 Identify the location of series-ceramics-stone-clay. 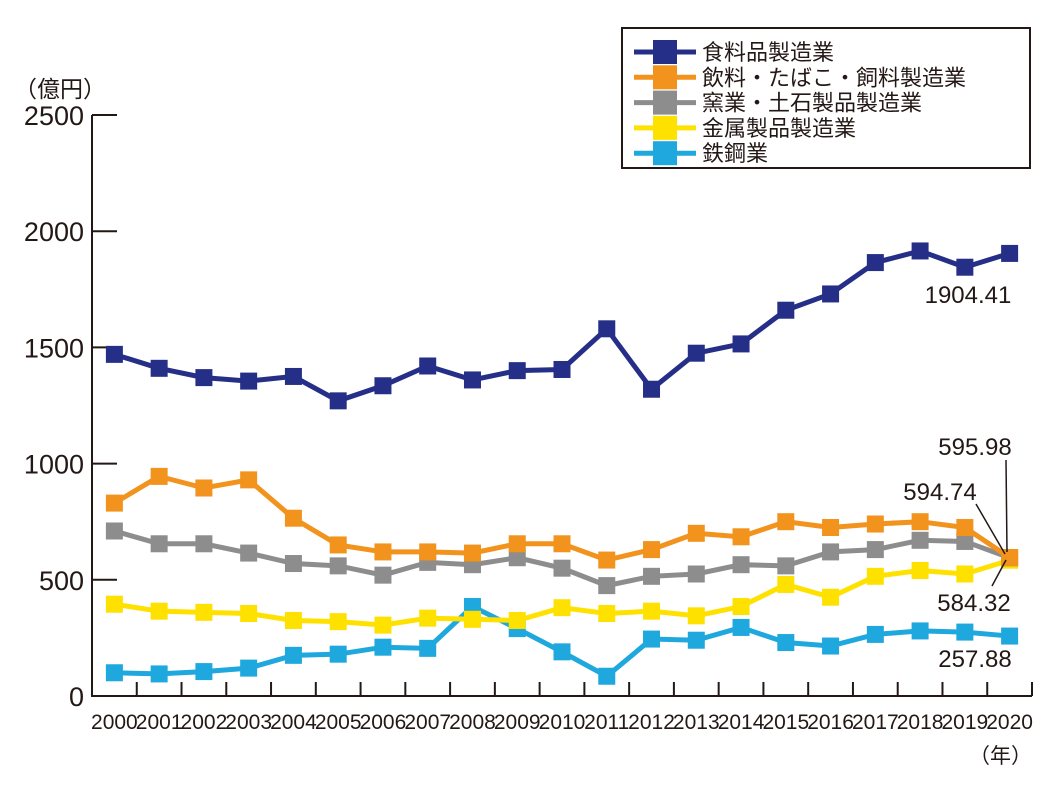
(562, 558).